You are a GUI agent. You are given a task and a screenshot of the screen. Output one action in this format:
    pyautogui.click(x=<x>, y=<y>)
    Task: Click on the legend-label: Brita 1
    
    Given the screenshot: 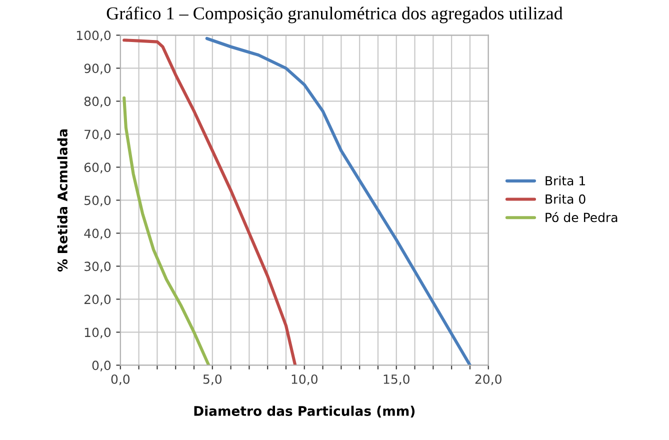 What is the action you would take?
    pyautogui.click(x=565, y=181)
    